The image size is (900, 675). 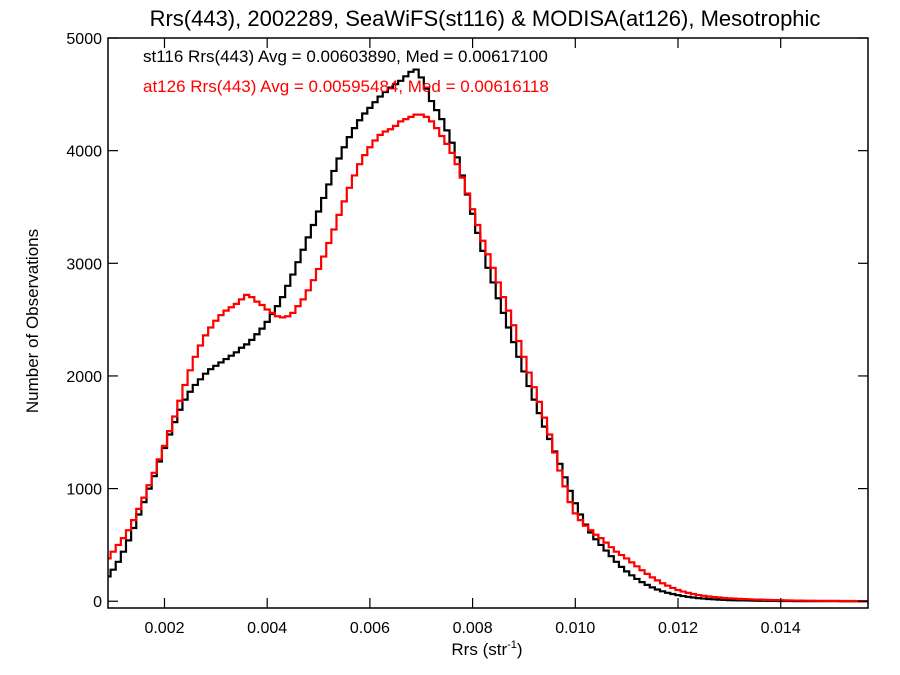 I want to click on x-tick-label-0: 0.002, so click(x=164, y=628).